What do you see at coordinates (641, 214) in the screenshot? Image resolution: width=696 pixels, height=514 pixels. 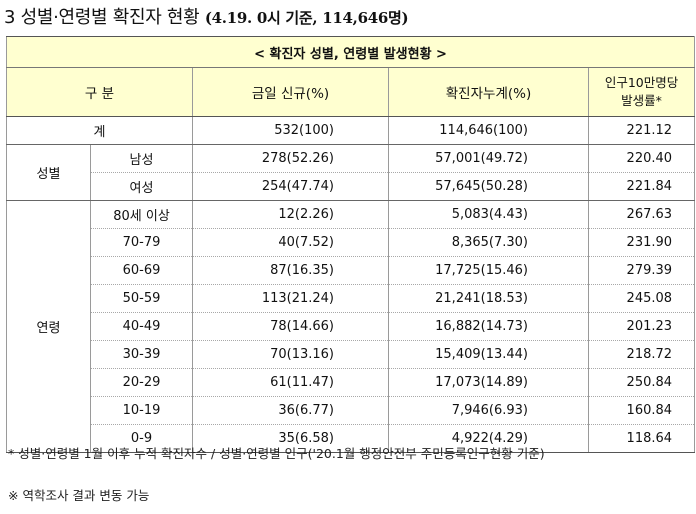 I see `cell-rate: 267.63` at bounding box center [641, 214].